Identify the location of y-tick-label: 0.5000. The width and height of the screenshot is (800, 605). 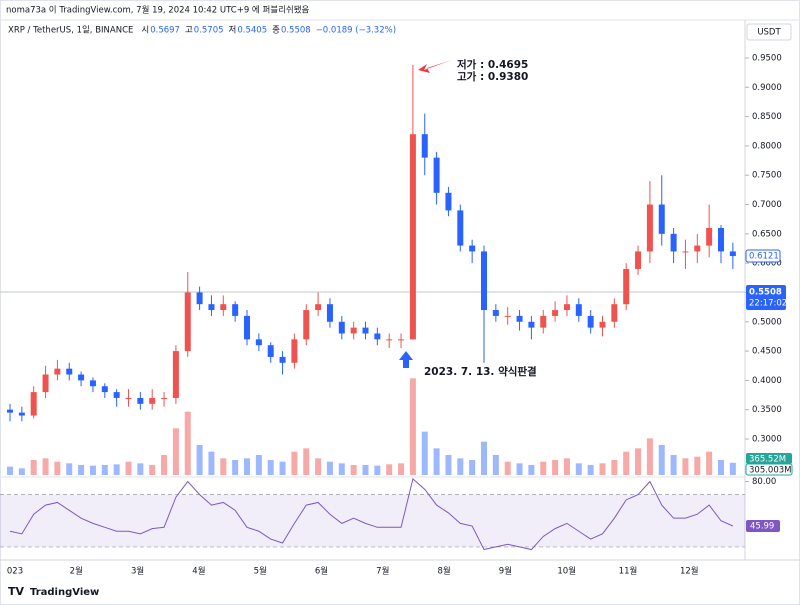
(767, 322).